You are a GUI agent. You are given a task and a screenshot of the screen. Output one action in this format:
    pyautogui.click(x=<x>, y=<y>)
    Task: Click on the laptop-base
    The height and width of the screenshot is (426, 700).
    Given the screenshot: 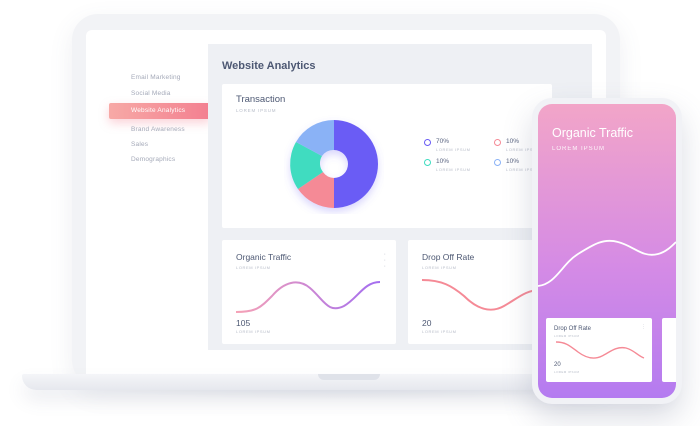 What is the action you would take?
    pyautogui.click(x=346, y=382)
    